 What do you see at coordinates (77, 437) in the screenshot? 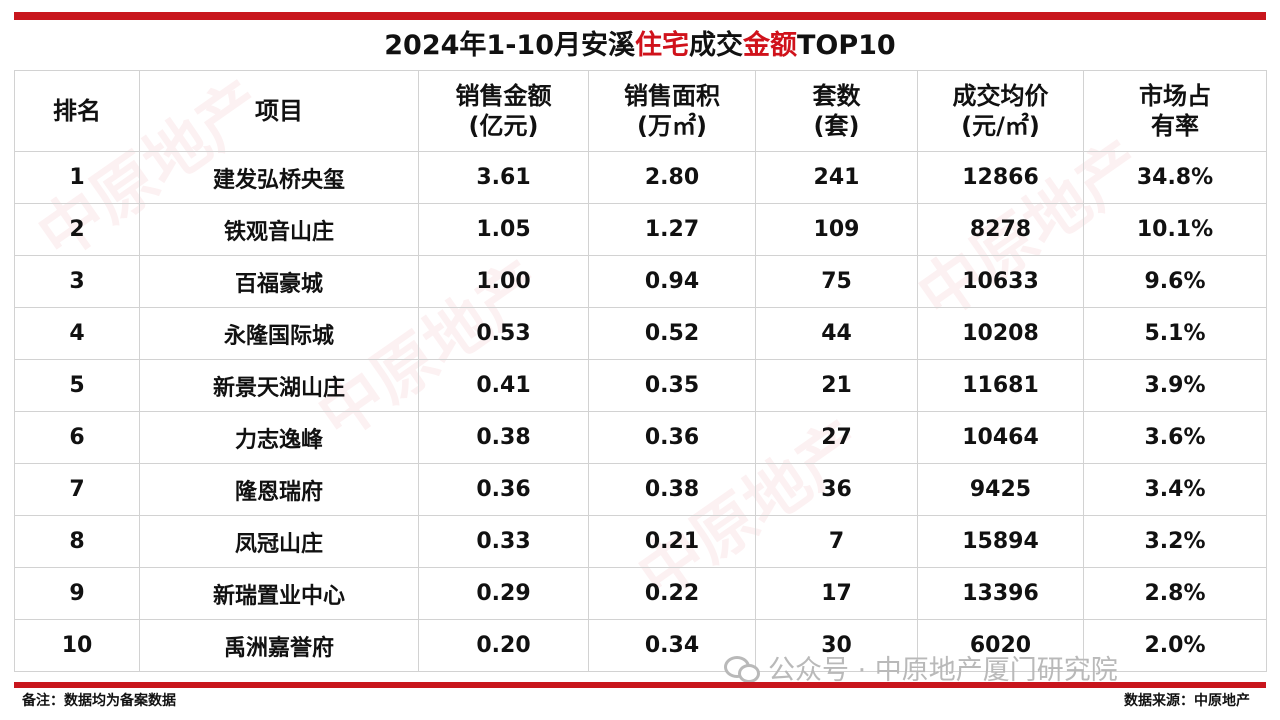
I see `table-cell: 6` at bounding box center [77, 437].